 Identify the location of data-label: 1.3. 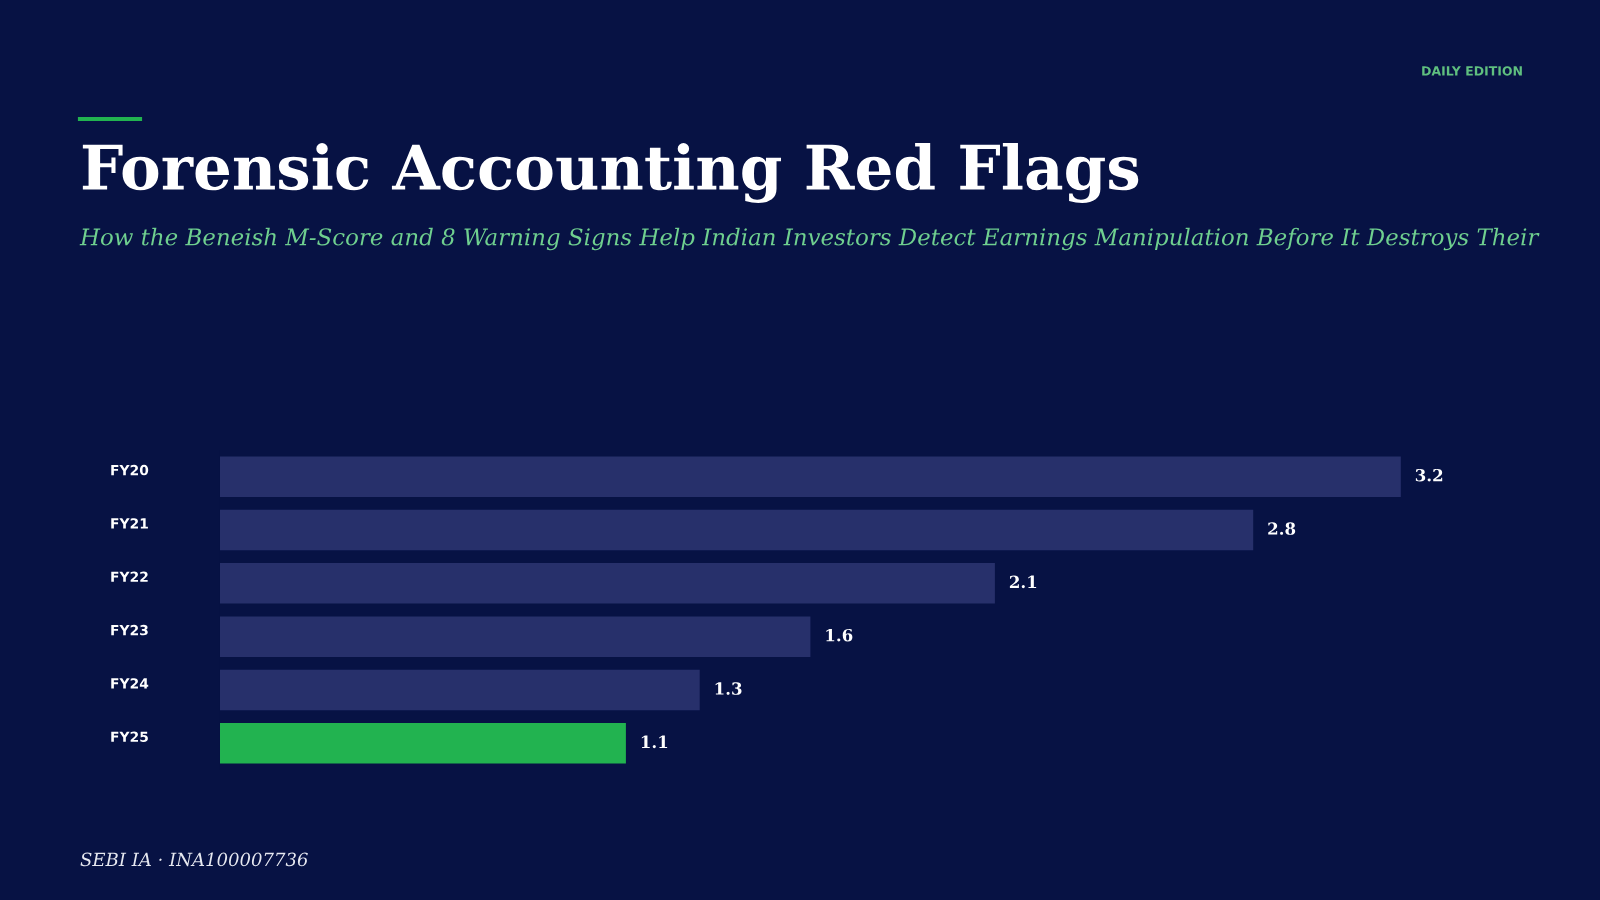
(728, 688).